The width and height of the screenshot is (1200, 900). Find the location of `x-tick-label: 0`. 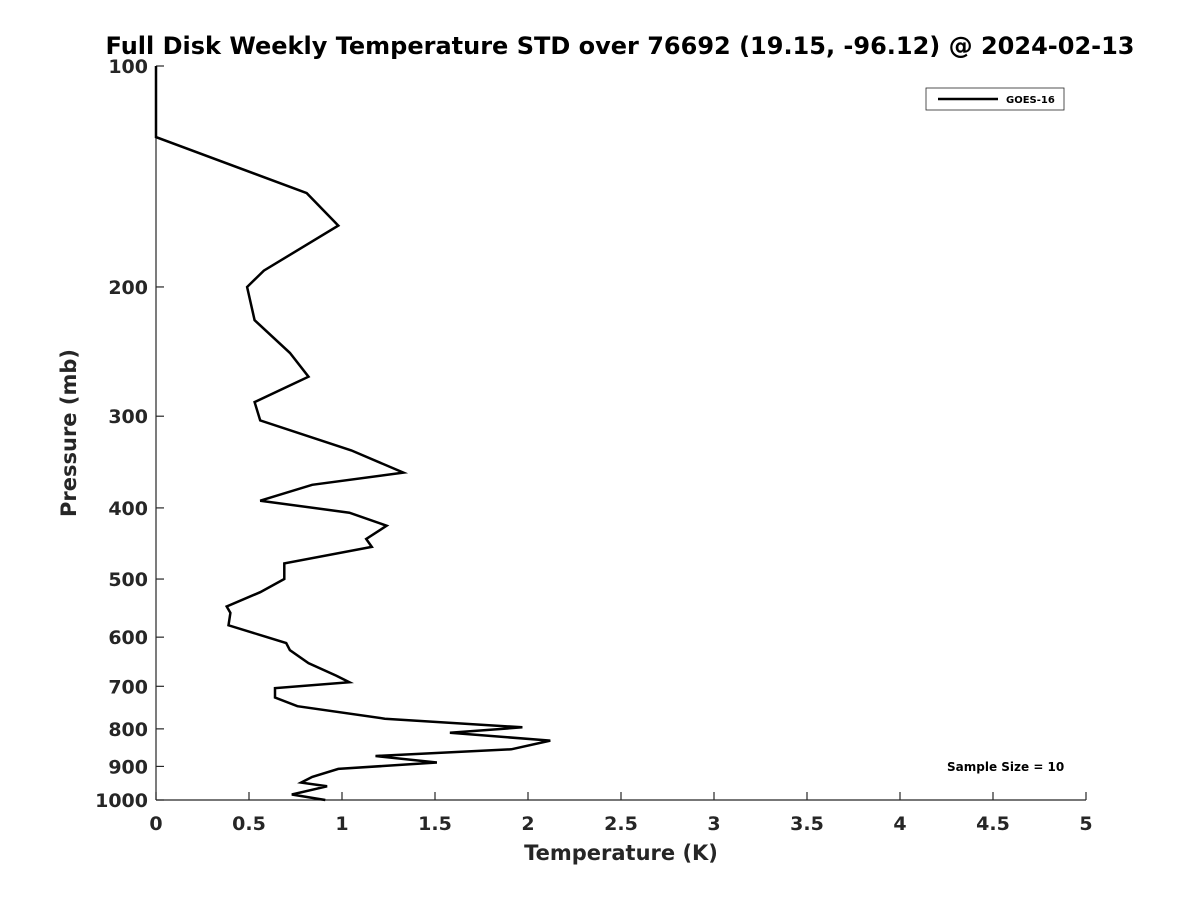

x-tick-label: 0 is located at coordinates (155, 824).